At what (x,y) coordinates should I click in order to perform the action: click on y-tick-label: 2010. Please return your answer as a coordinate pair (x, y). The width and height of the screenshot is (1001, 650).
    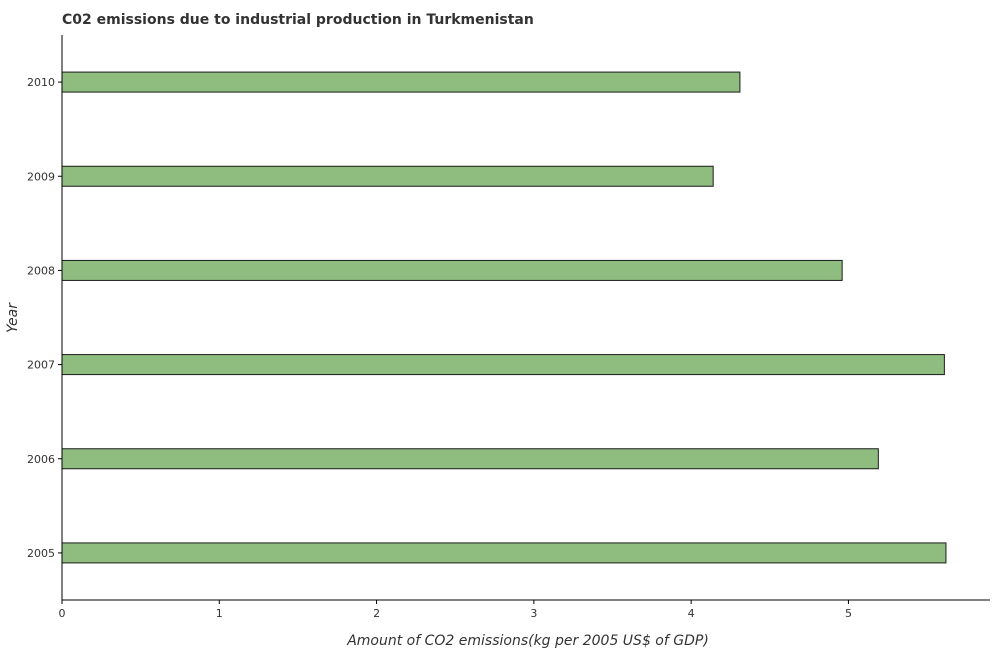
    Looking at the image, I should click on (41, 82).